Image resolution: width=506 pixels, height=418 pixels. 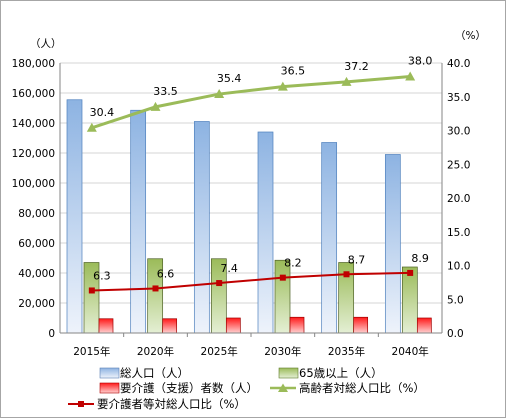 I want to click on data-label-elderly-ratio: 38.0, so click(x=420, y=61).